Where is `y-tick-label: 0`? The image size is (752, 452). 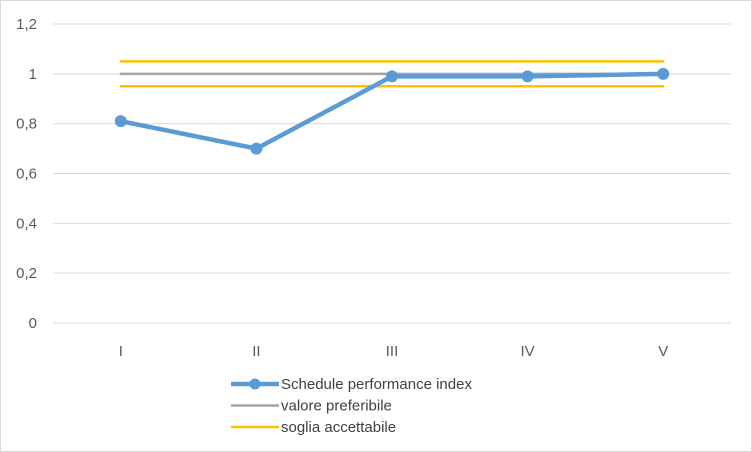
y-tick-label: 0 is located at coordinates (33, 323).